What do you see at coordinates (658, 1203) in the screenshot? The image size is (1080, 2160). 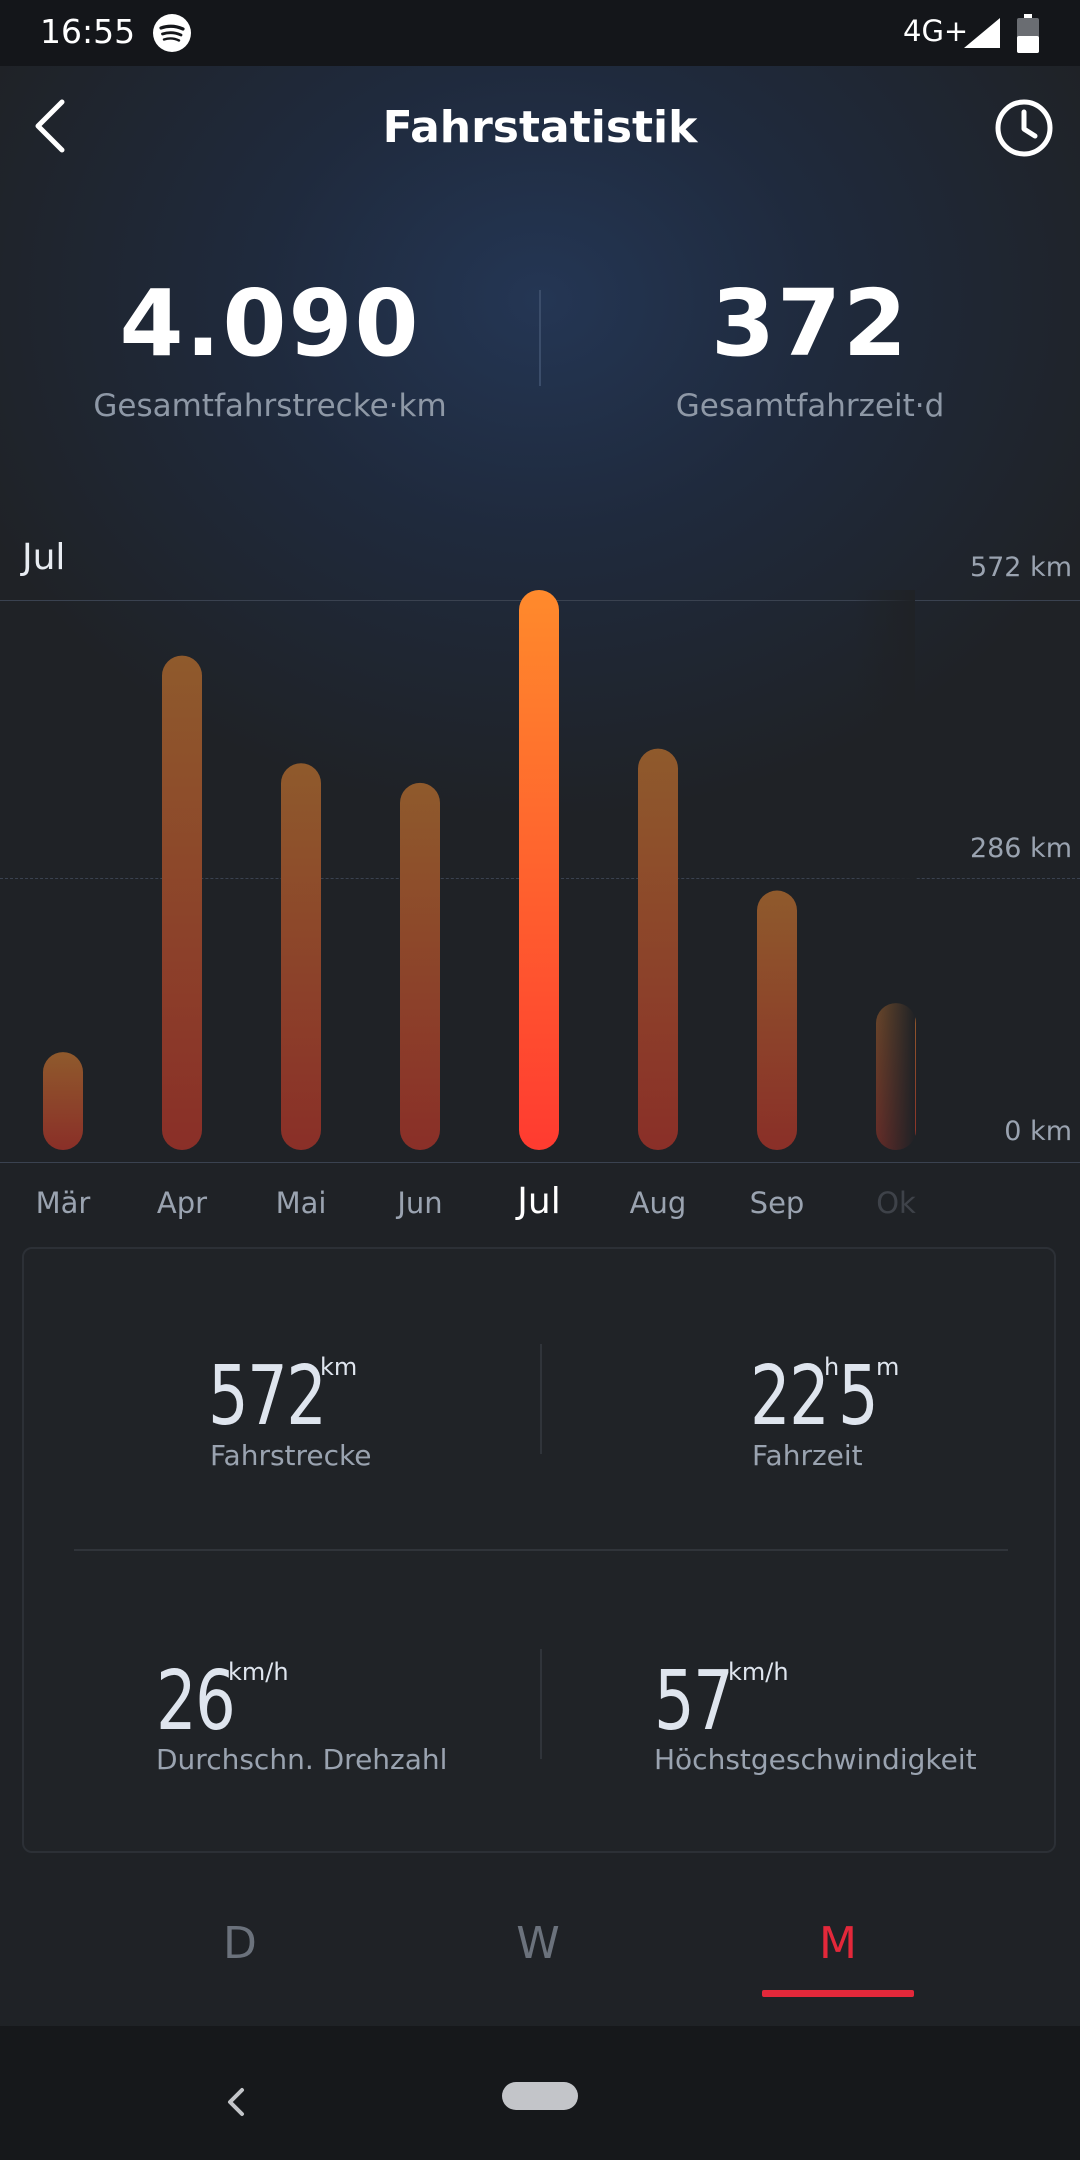 I see `x-tick-label: Aug` at bounding box center [658, 1203].